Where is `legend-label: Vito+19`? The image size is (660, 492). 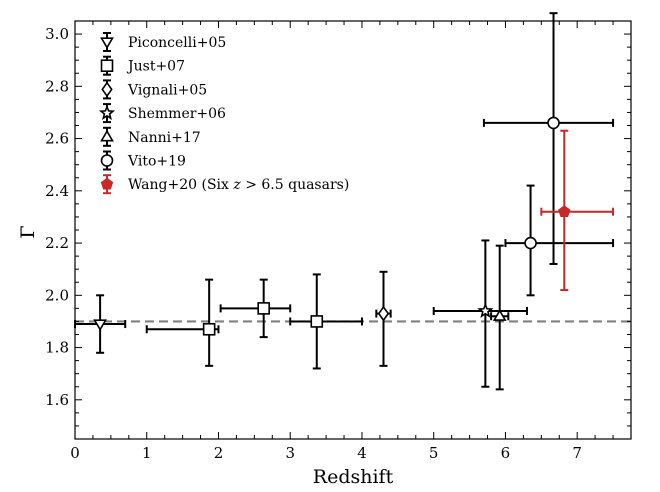 legend-label: Vito+19 is located at coordinates (156, 162).